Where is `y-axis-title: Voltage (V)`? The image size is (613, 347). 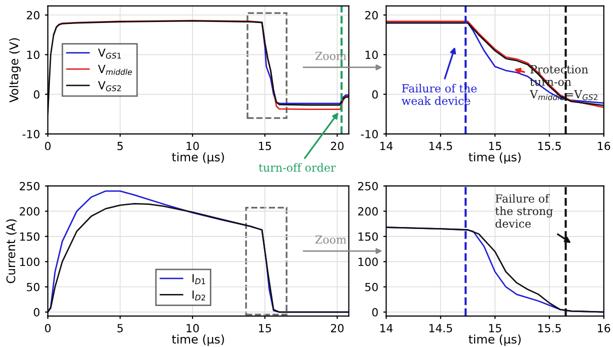 y-axis-title: Voltage (V) is located at coordinates (15, 70).